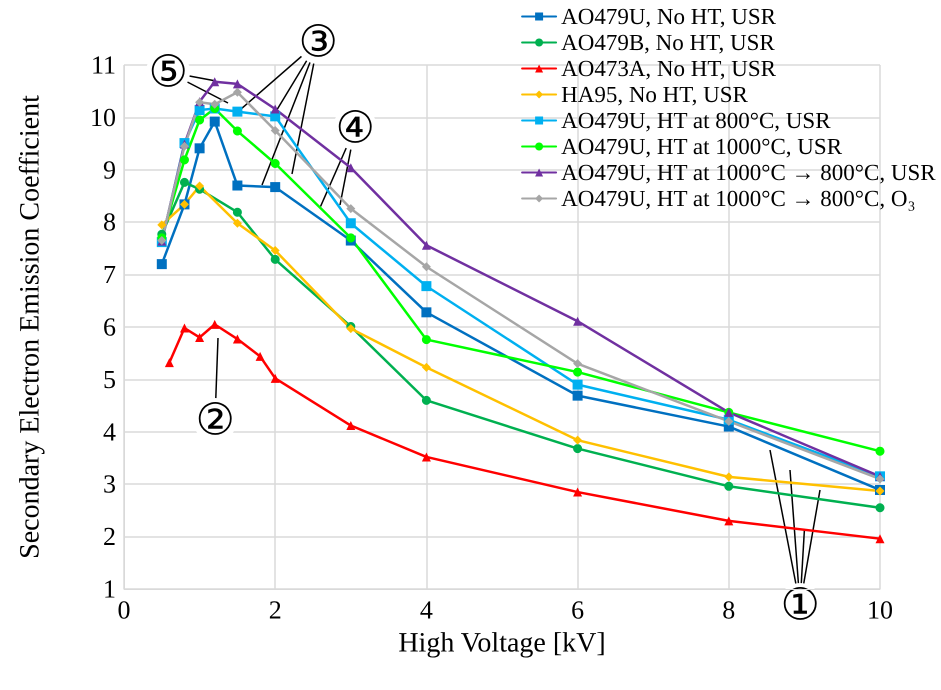  What do you see at coordinates (109, 169) in the screenshot?
I see `y-tick-label: 9` at bounding box center [109, 169].